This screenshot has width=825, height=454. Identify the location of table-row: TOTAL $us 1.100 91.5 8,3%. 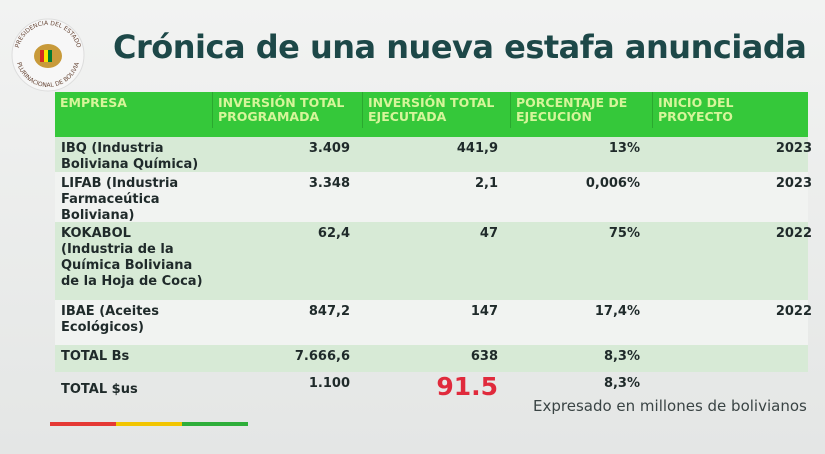
(431, 388).